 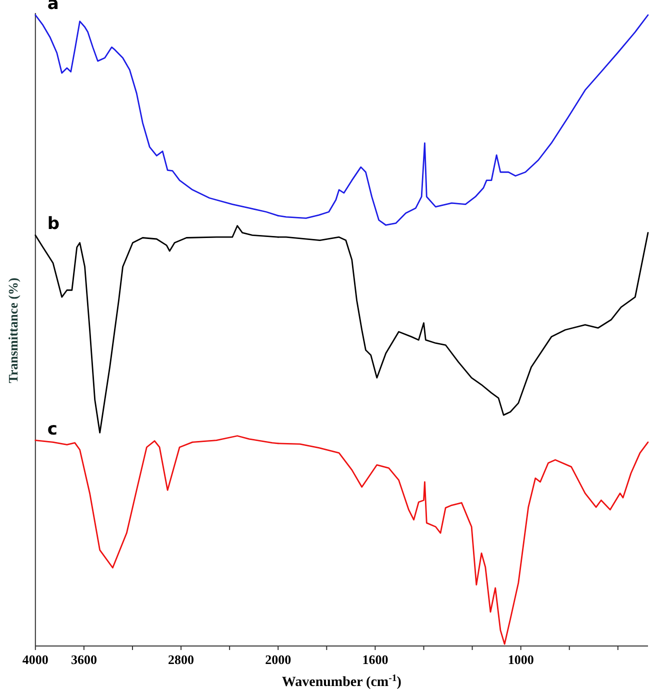 What do you see at coordinates (53, 224) in the screenshot?
I see `series-label: b` at bounding box center [53, 224].